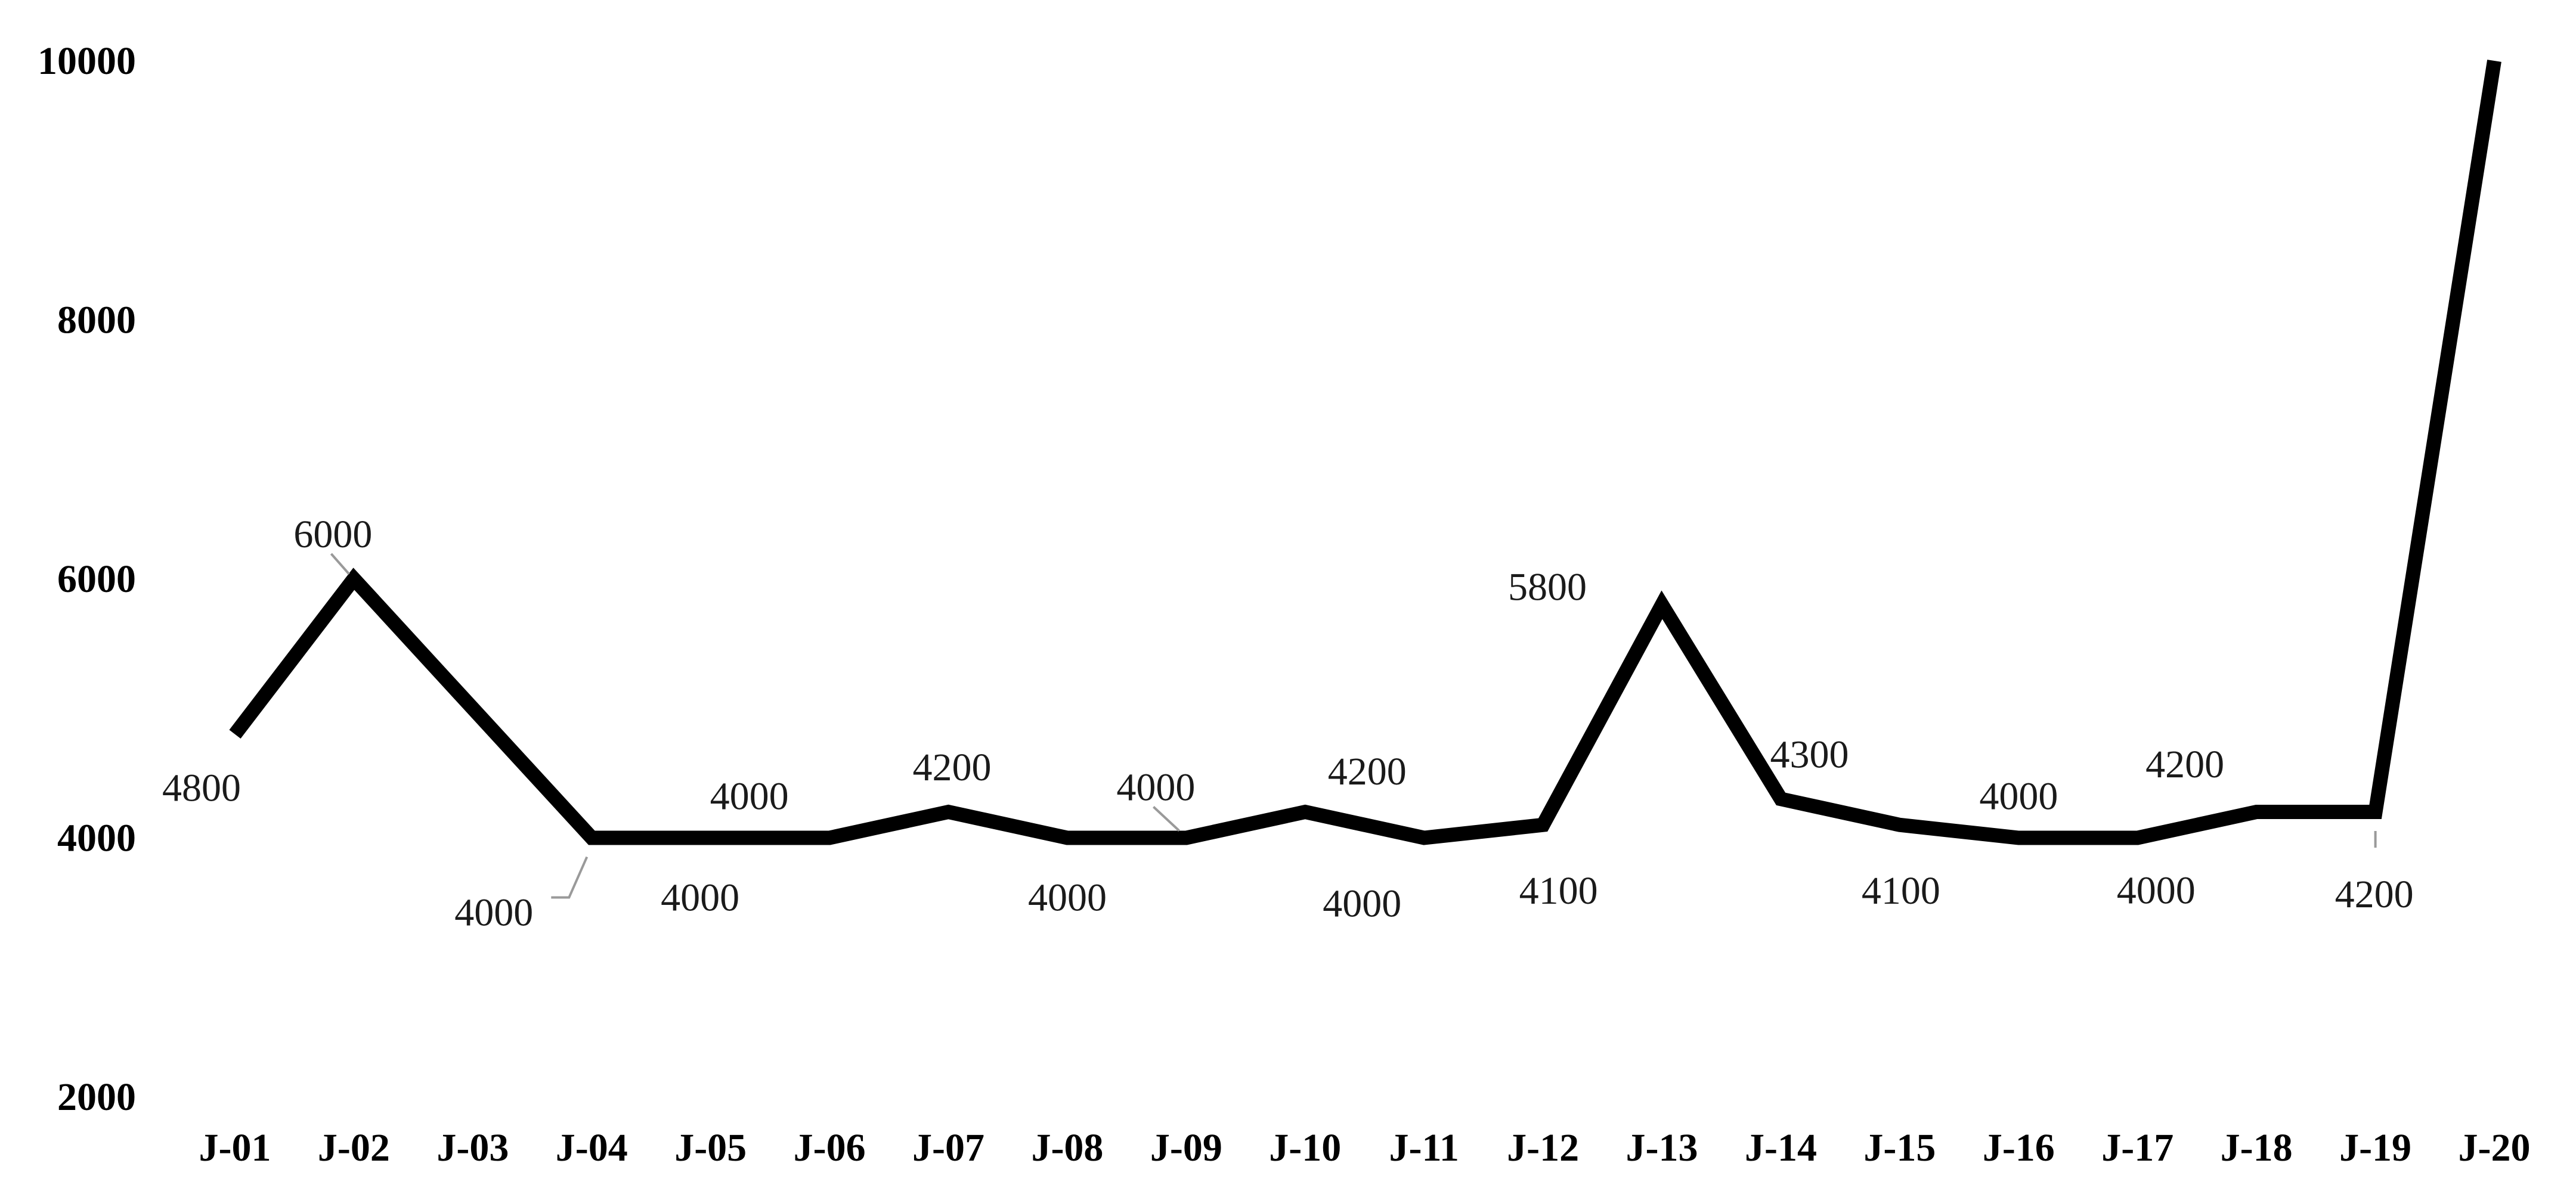 This screenshot has width=2576, height=1197. I want to click on data-label: 6000, so click(332, 534).